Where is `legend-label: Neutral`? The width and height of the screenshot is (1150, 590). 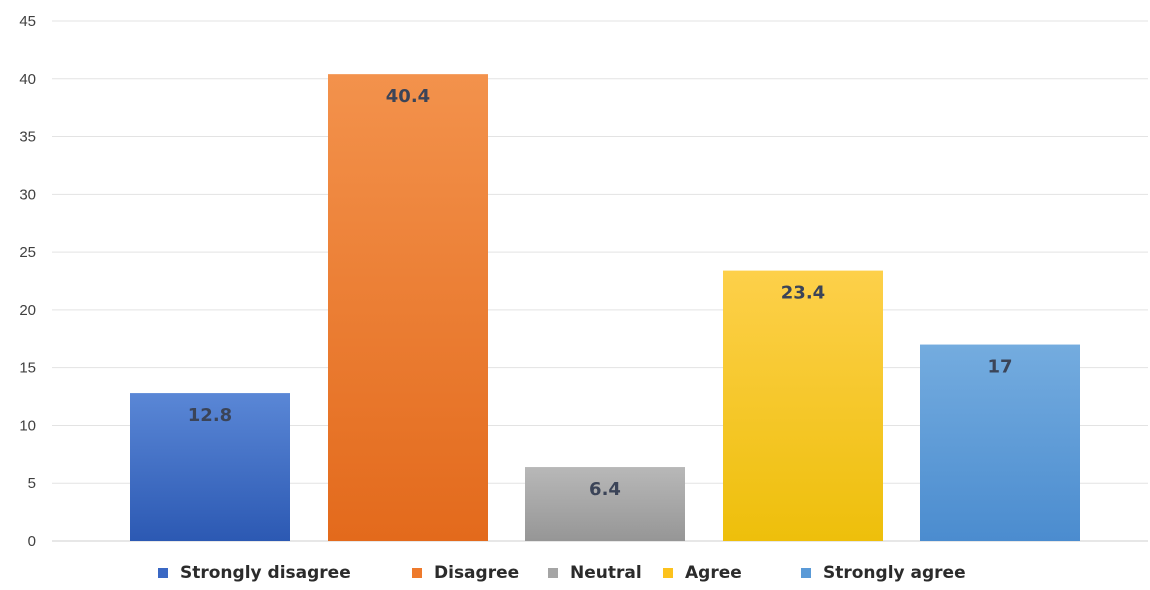
legend-label: Neutral is located at coordinates (606, 573).